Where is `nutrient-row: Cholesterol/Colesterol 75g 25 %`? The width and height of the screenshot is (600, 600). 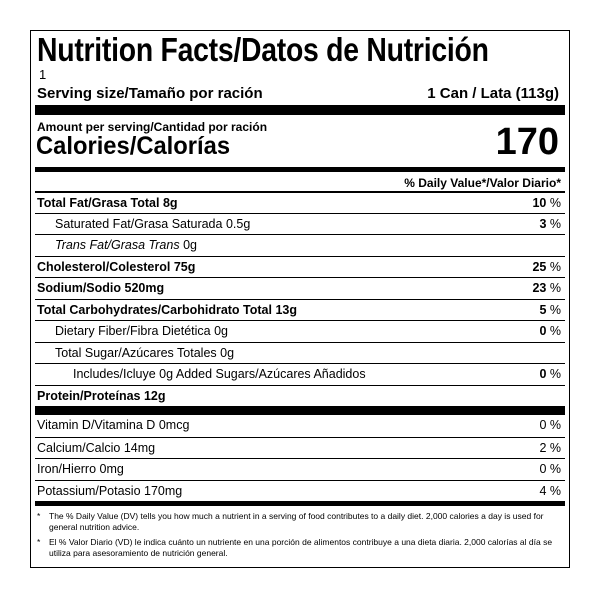
nutrient-row: Cholesterol/Colesterol 75g 25 % is located at coordinates (300, 266).